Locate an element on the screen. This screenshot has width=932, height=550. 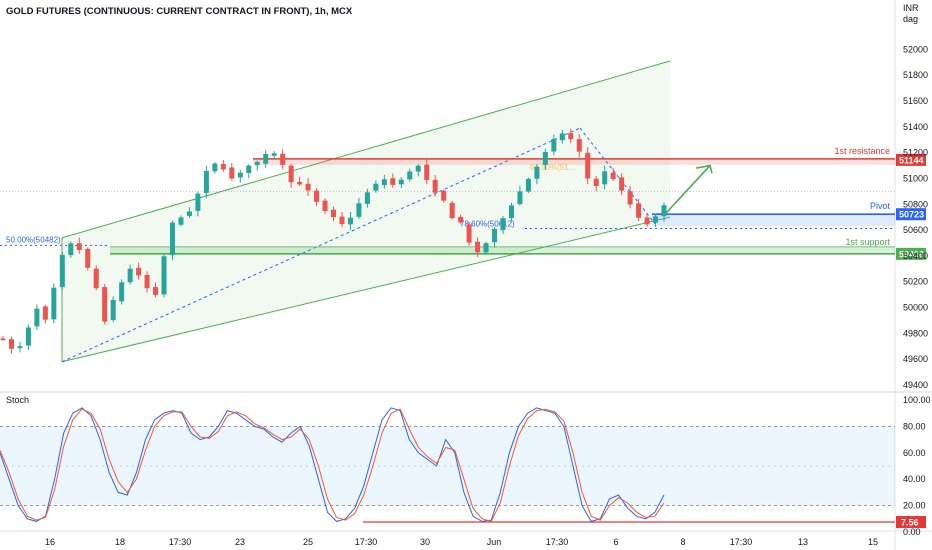
projection-arrow-head is located at coordinates (704, 169).